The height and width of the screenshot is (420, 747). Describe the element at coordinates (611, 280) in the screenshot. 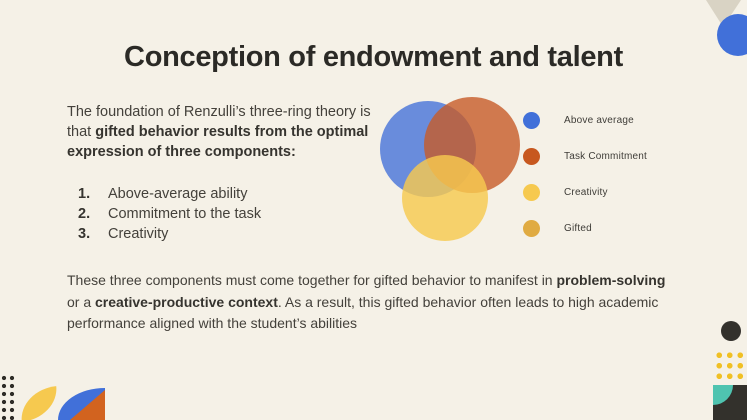

I see `conclusion-bold: problem-solving` at that location.